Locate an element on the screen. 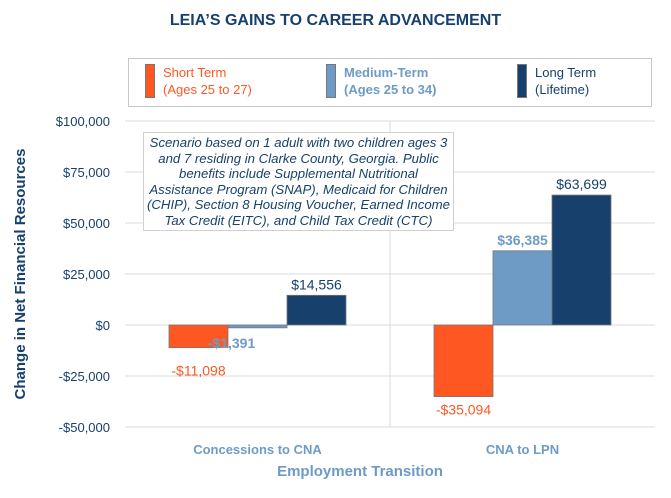 This screenshot has height=498, width=671. legend-label: Long Term (Lifetime) is located at coordinates (566, 81).